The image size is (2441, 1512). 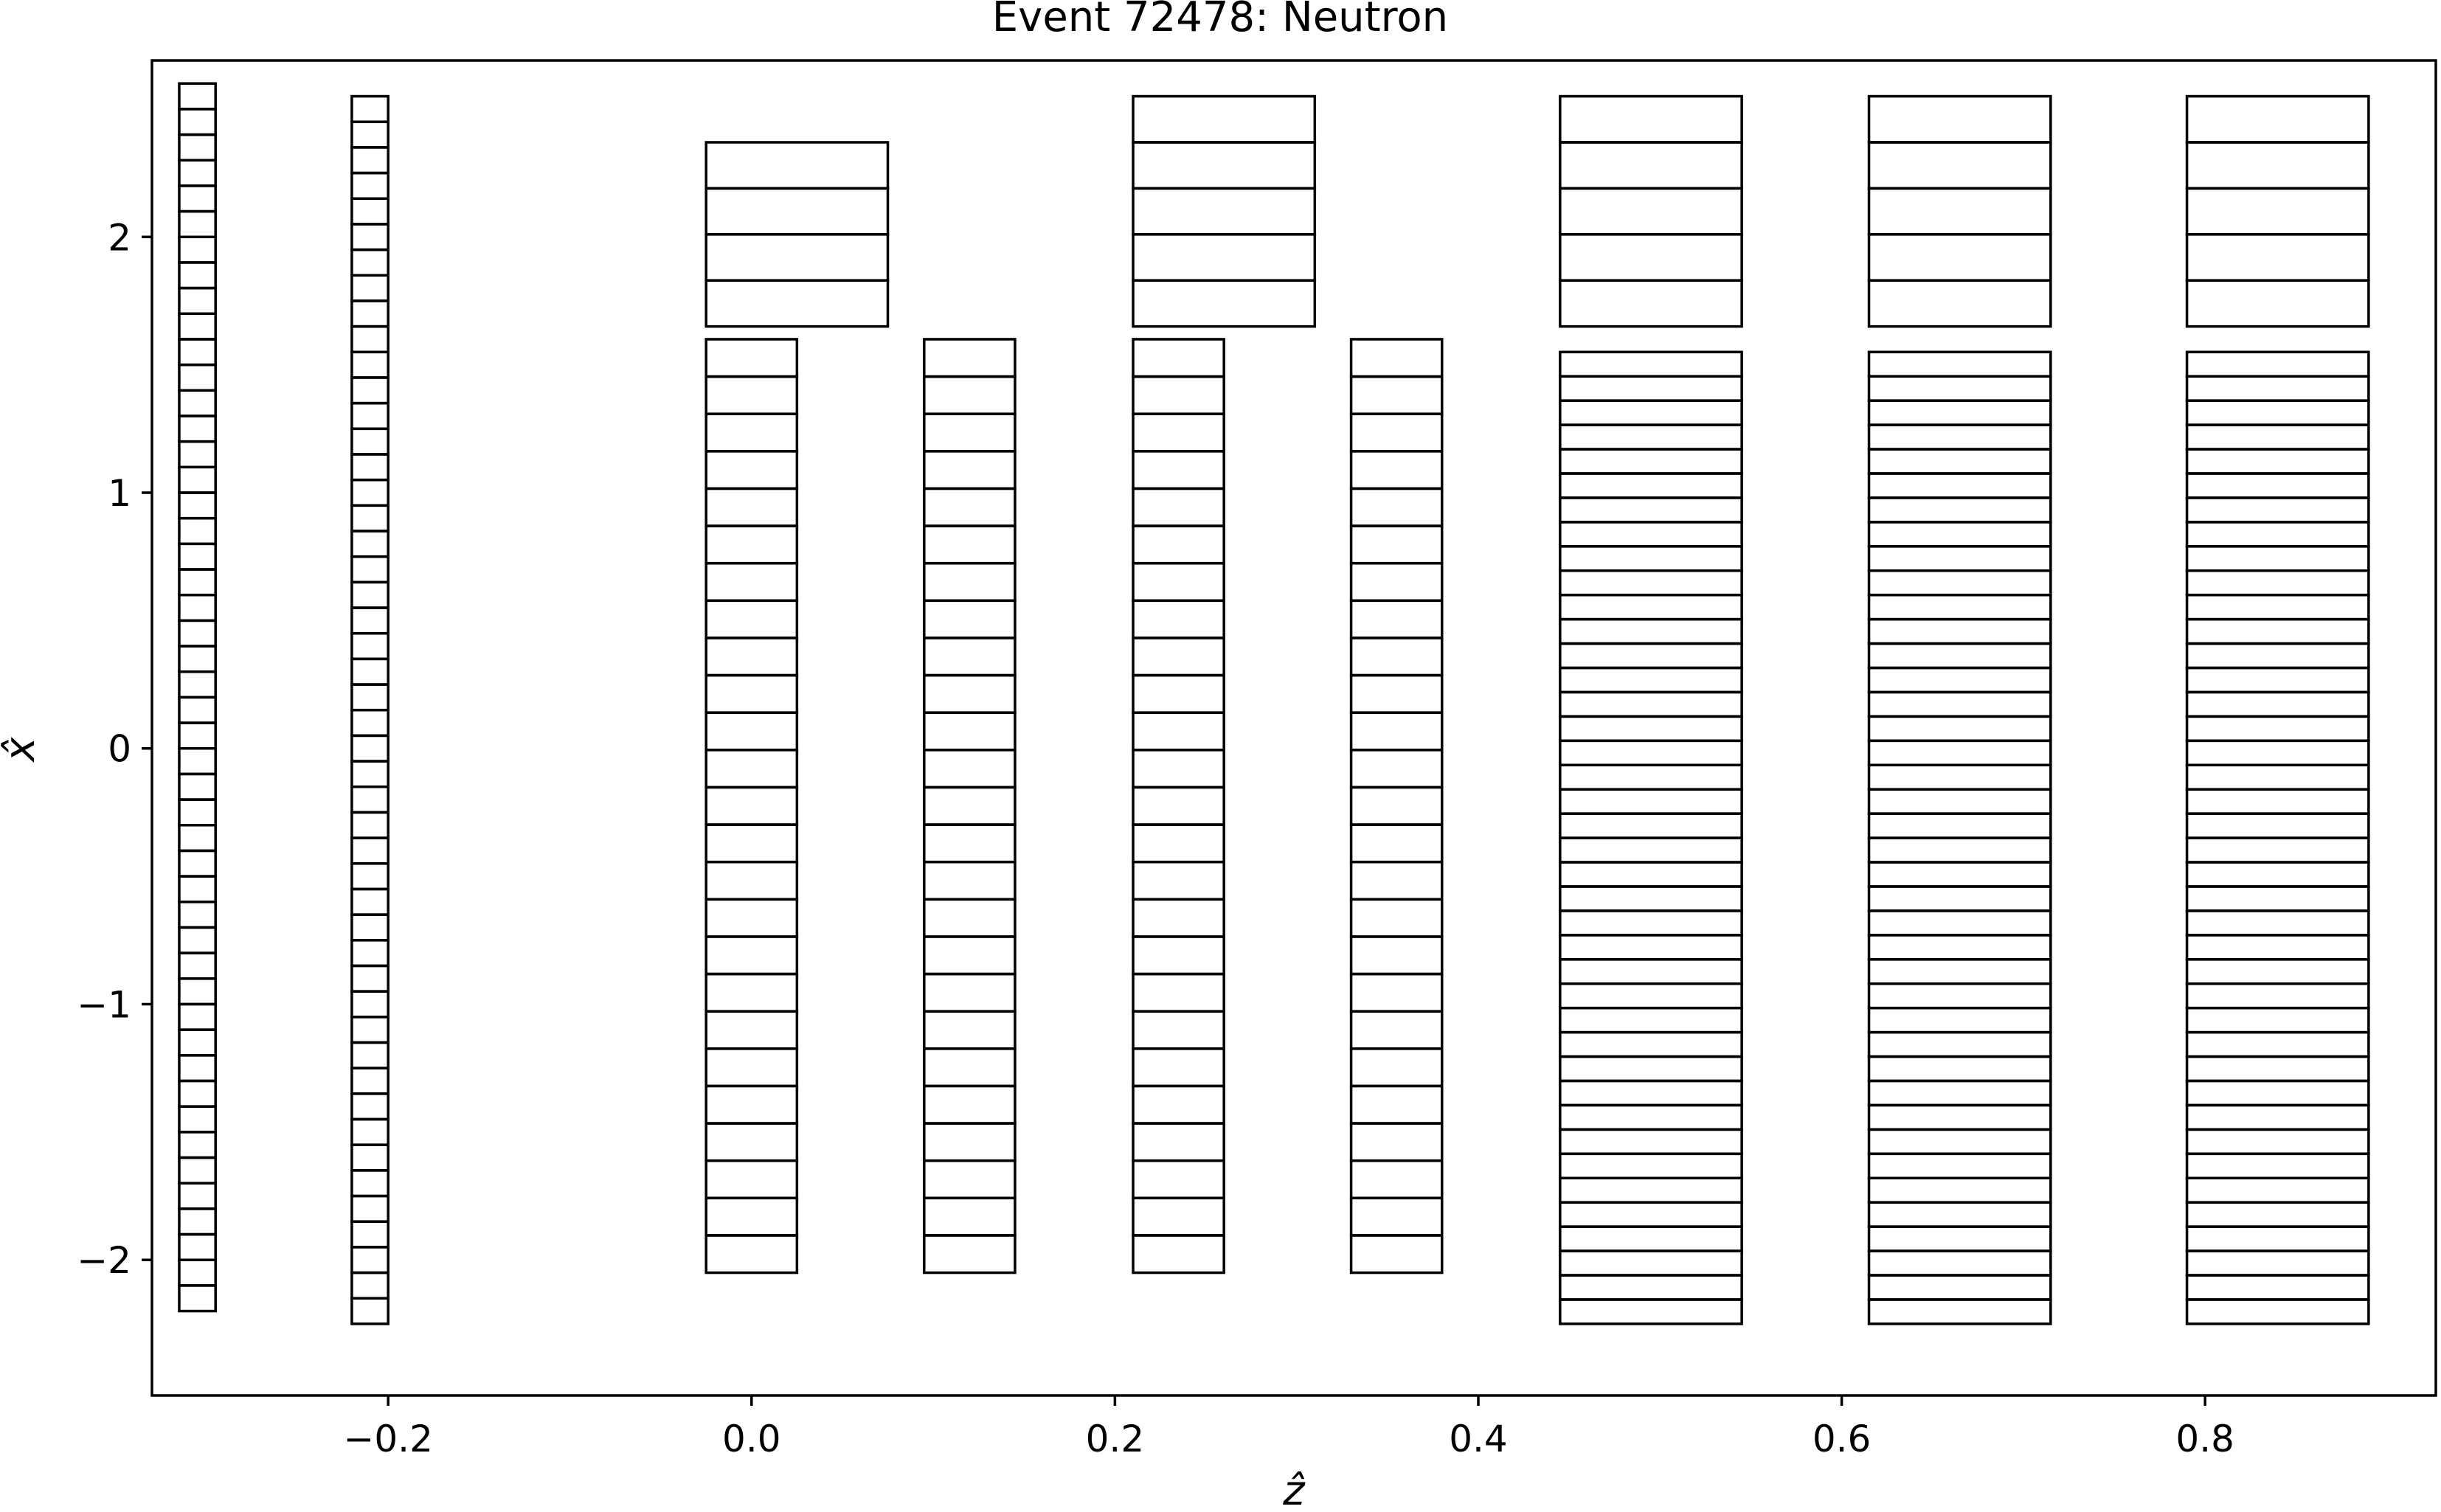 What do you see at coordinates (120, 237) in the screenshot?
I see `y-tick-label: 2` at bounding box center [120, 237].